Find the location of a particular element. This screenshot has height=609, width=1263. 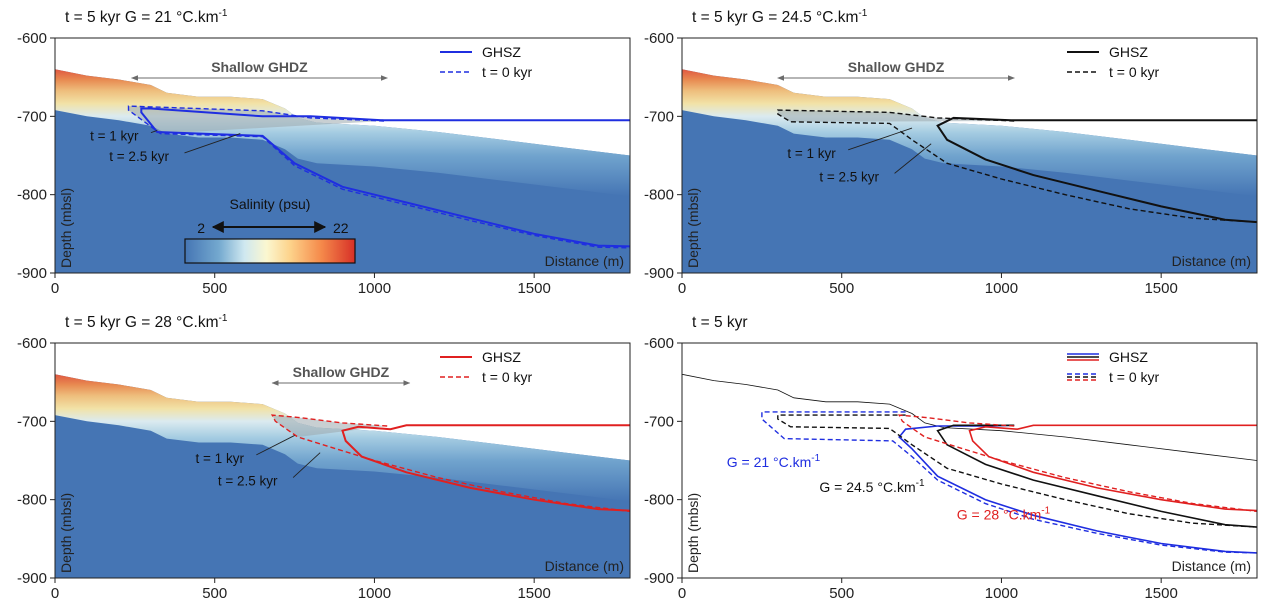

time-annotation: t = 2.5 kyr is located at coordinates (248, 481).